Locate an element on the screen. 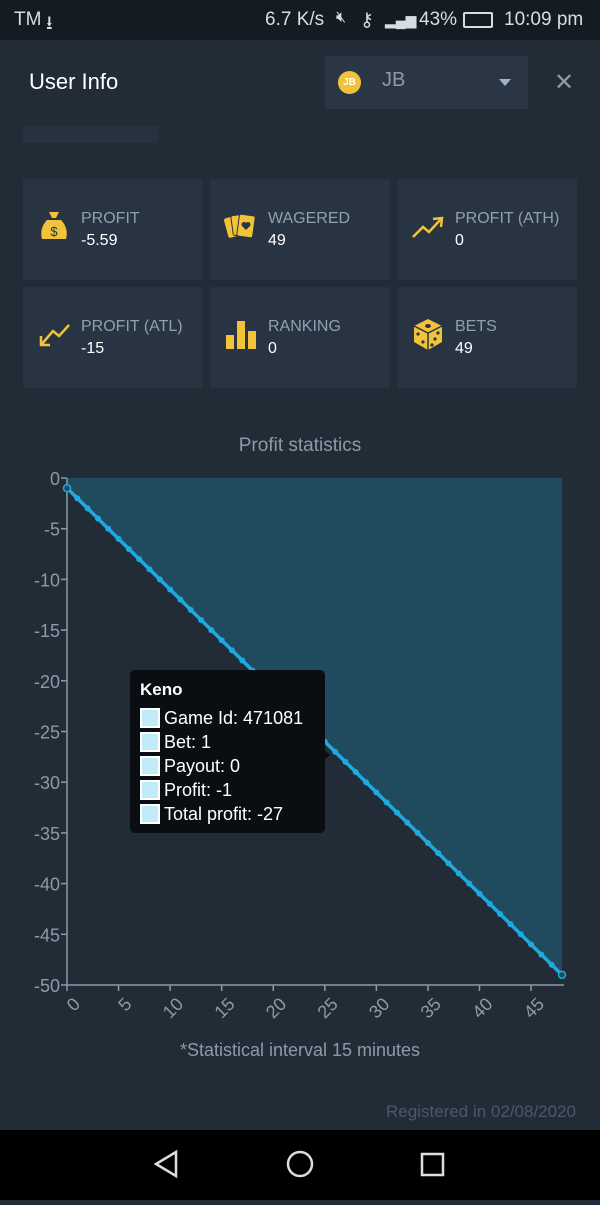 Image resolution: width=600 pixels, height=1205 pixels. battery-icon is located at coordinates (478, 20).